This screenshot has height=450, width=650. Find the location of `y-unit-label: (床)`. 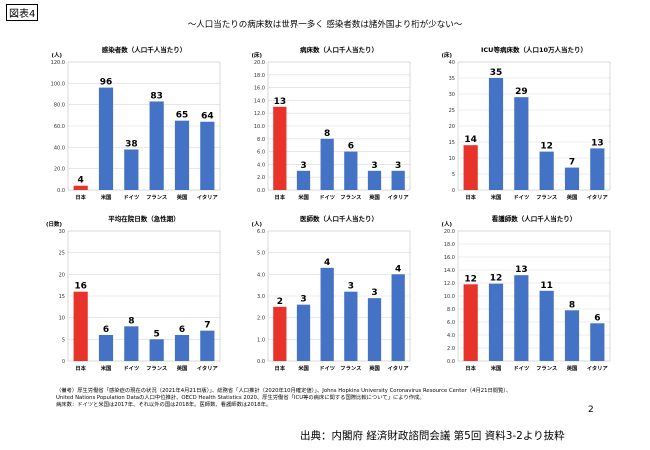

y-unit-label: (床) is located at coordinates (446, 55).